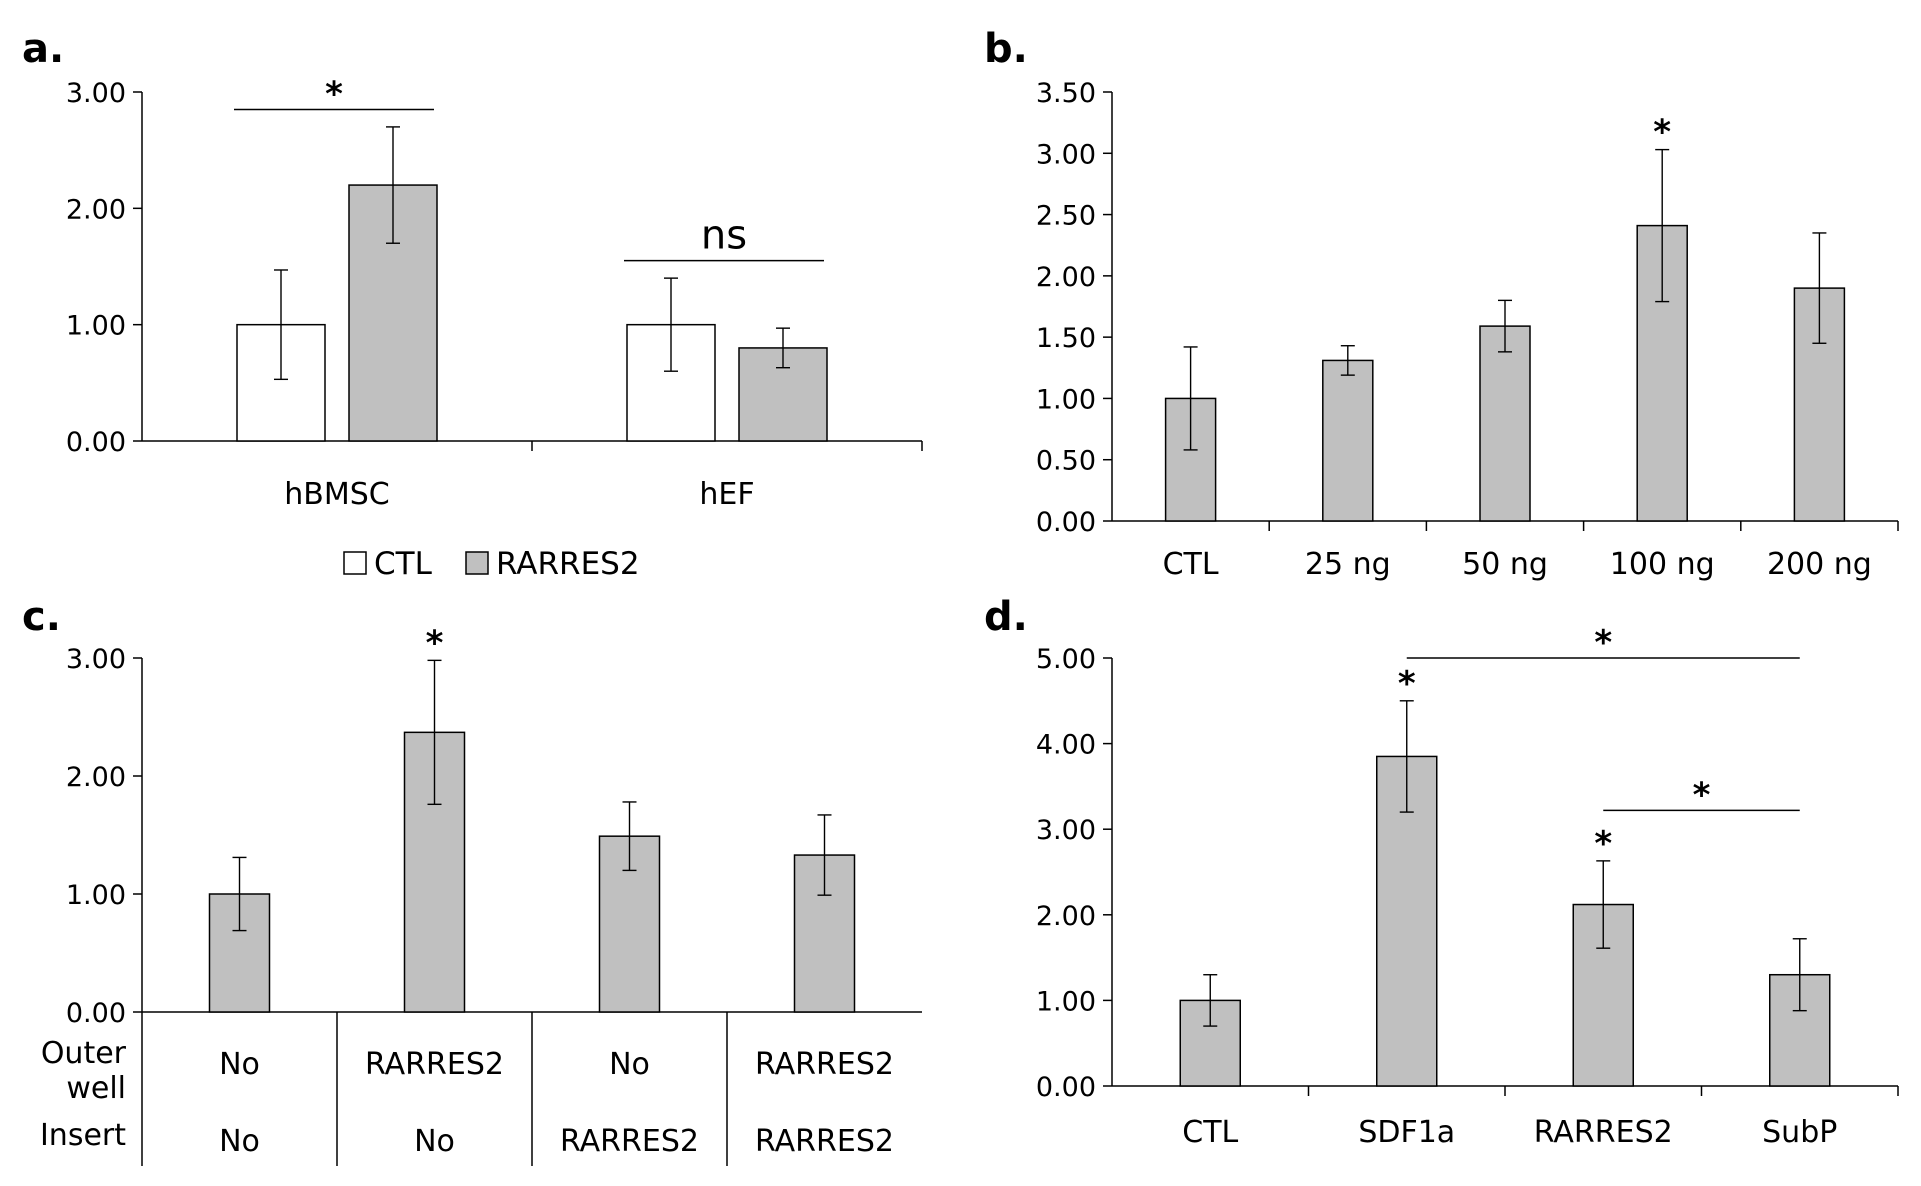  I want to click on a-y-tick-label: 2.00, so click(96, 209).